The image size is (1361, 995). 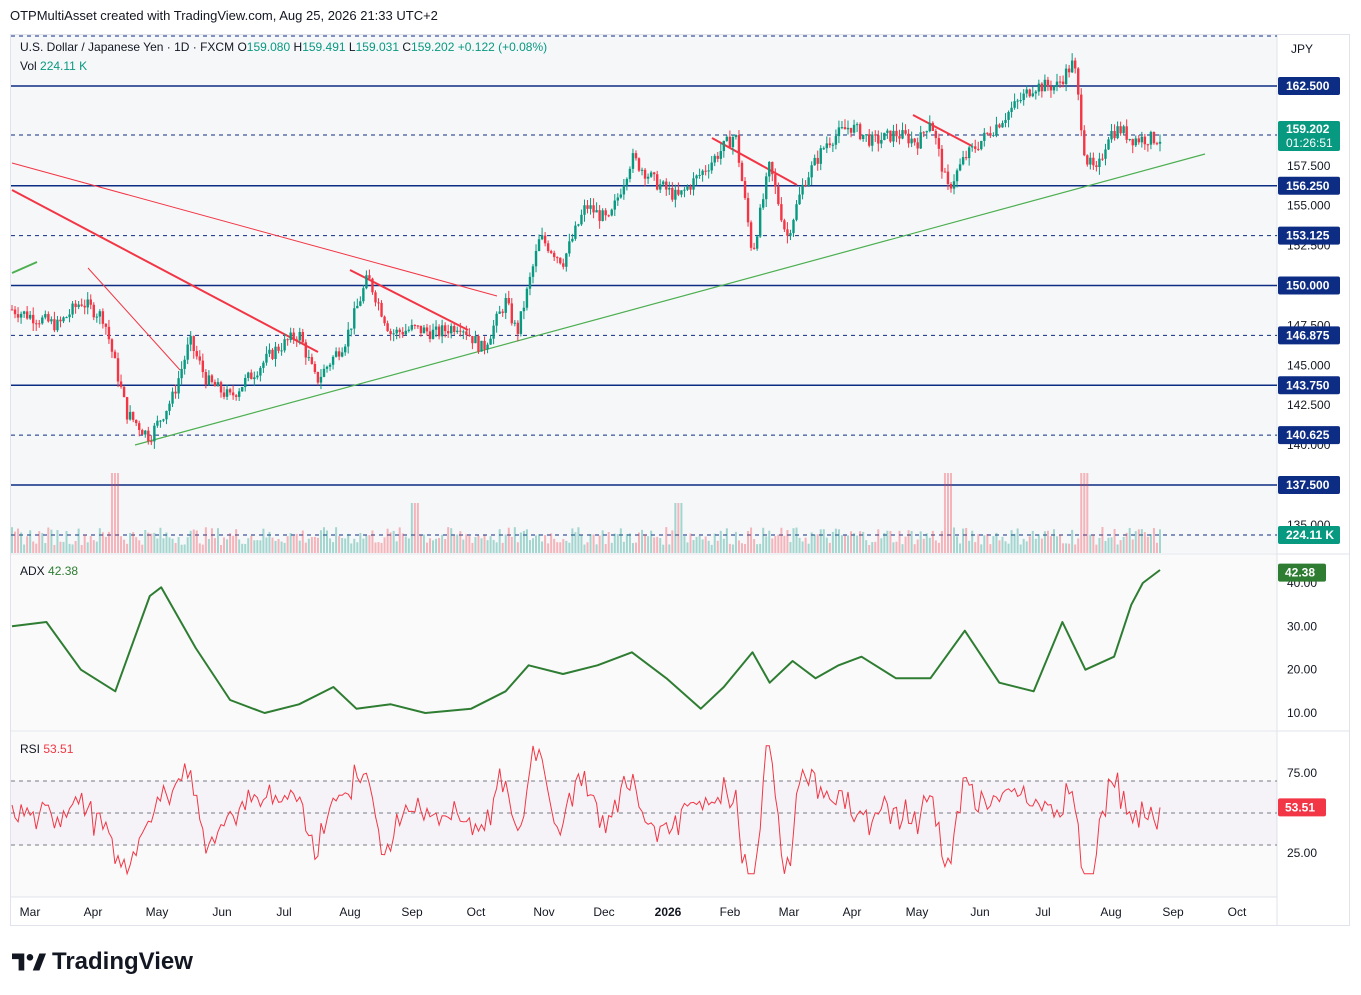 I want to click on downtrend-line, so click(x=254, y=229).